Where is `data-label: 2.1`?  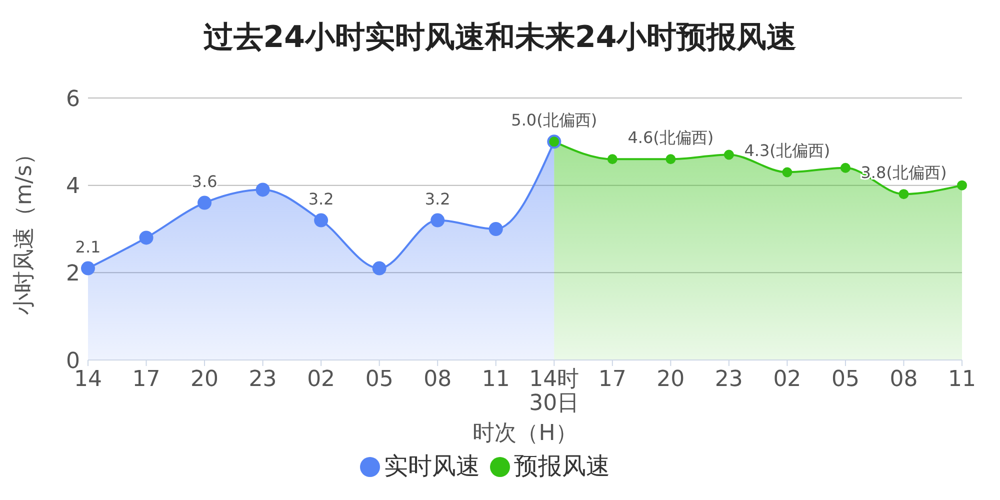
data-label: 2.1 is located at coordinates (88, 246).